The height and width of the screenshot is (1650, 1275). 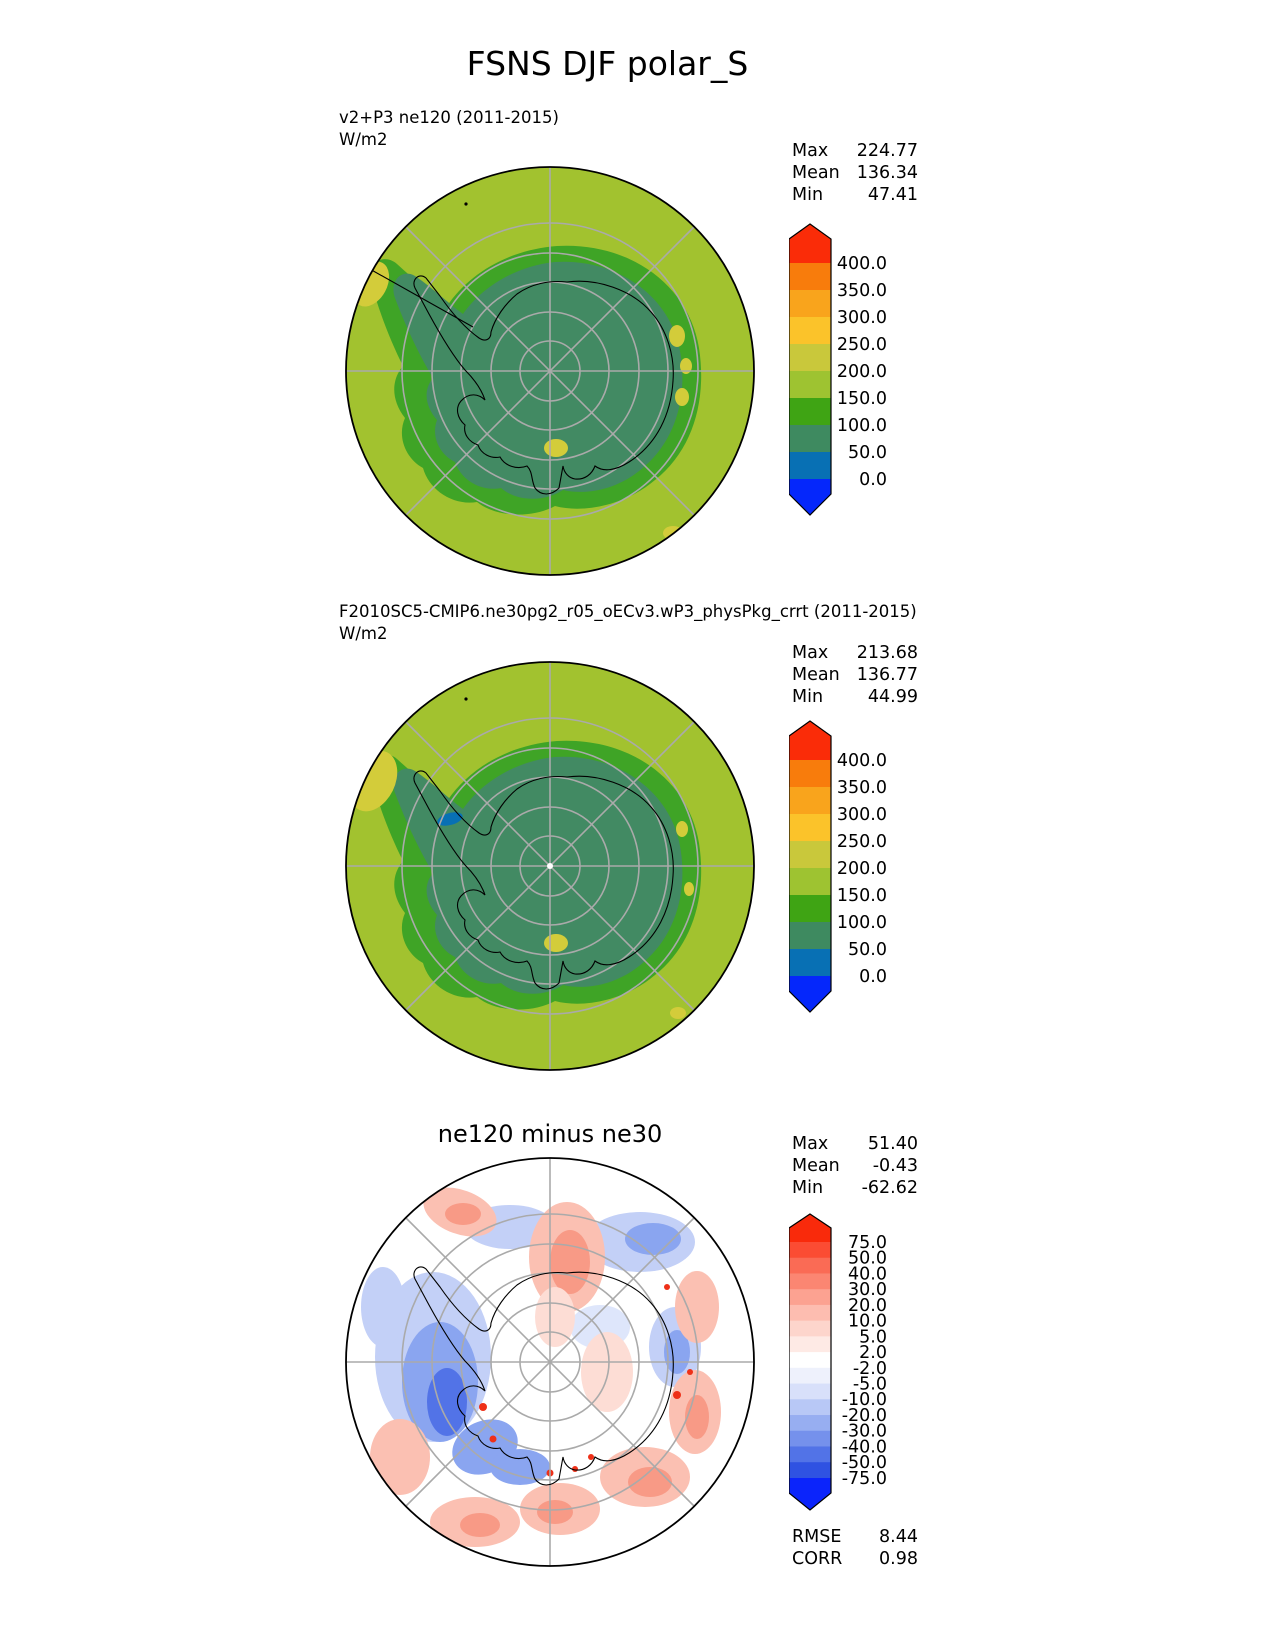 What do you see at coordinates (889, 1188) in the screenshot?
I see `stat-value: -62.62` at bounding box center [889, 1188].